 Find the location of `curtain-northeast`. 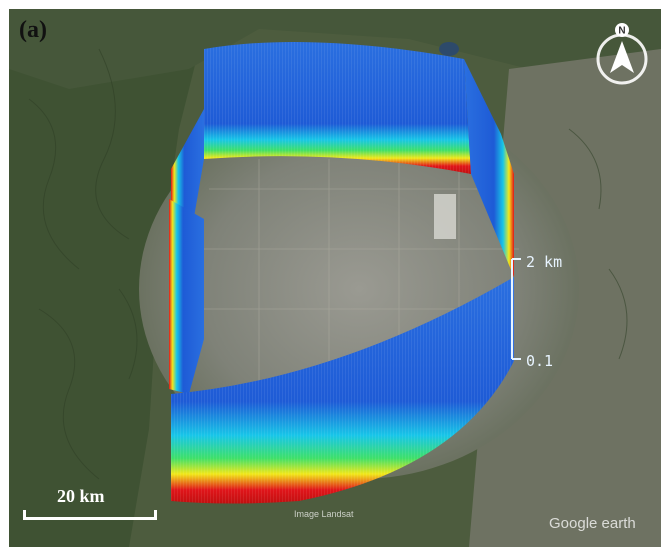

curtain-northeast is located at coordinates (489, 168).